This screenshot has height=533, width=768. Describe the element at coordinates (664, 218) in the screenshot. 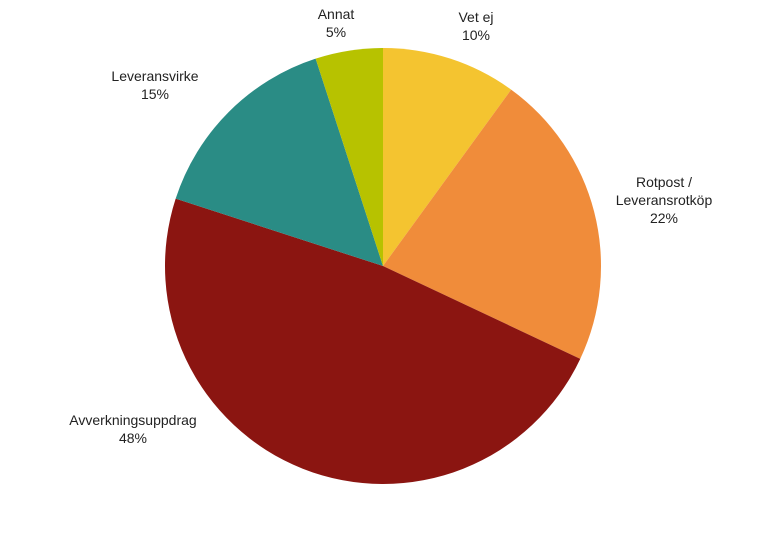

I see `value-label: 22%` at that location.